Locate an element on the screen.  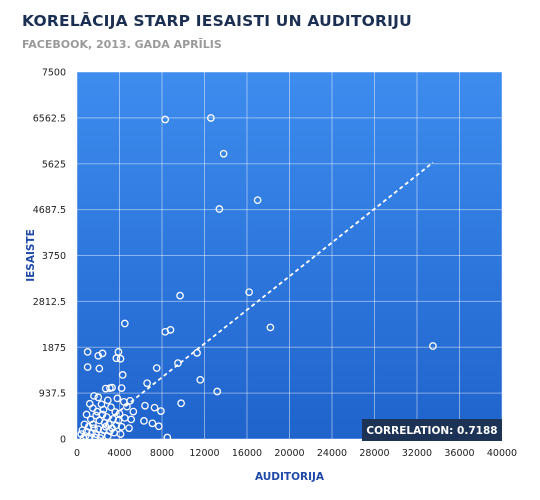
correlation-badge is located at coordinates (432, 430).